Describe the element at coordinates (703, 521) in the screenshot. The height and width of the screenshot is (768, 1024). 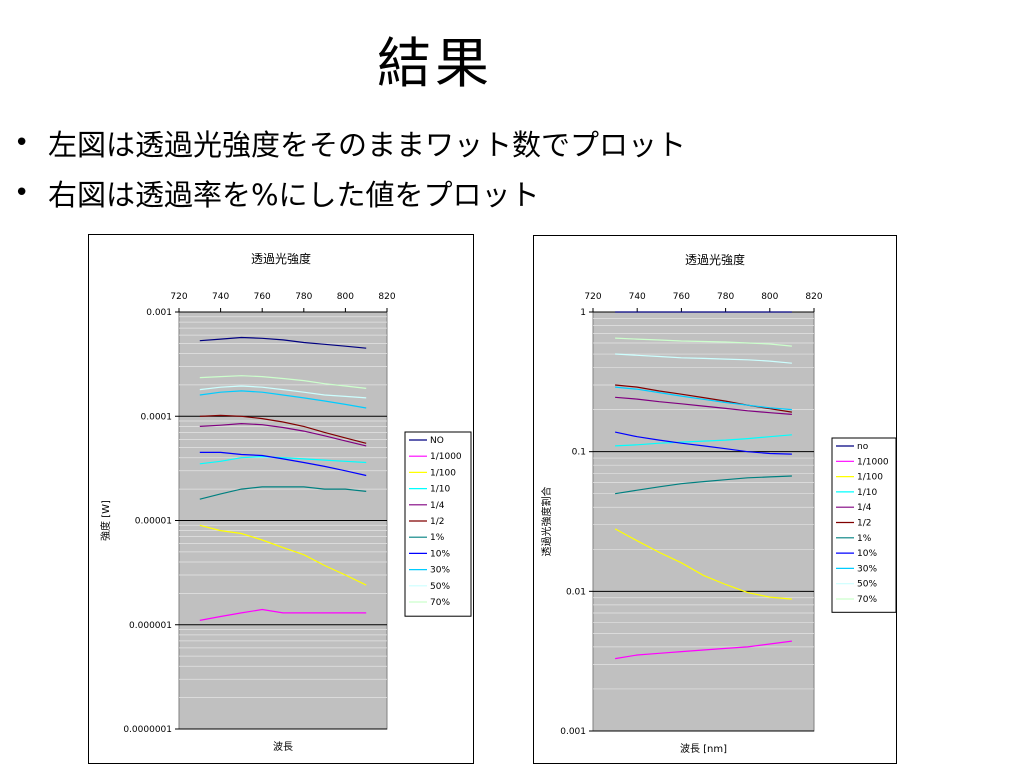
I see `plot-area` at that location.